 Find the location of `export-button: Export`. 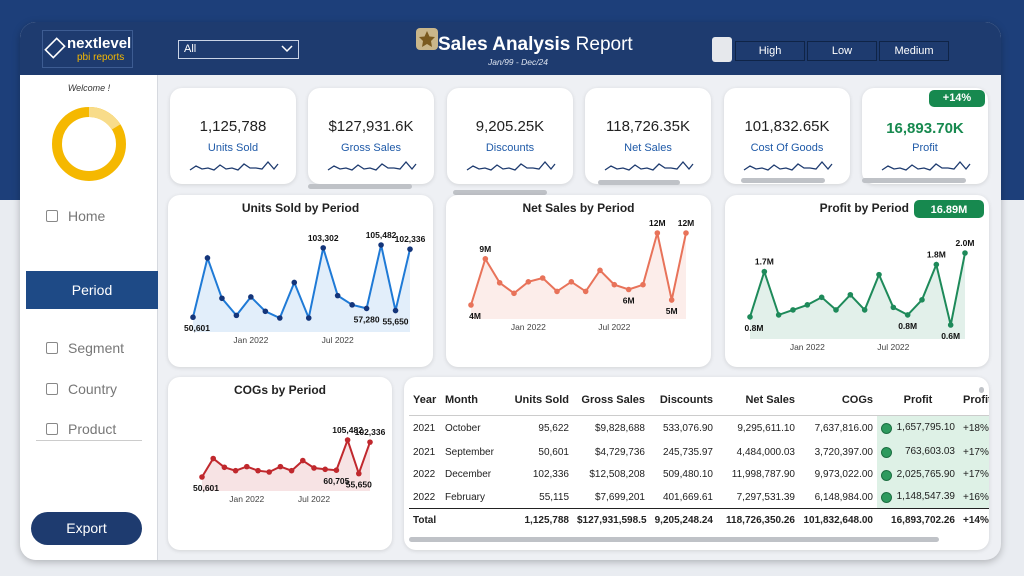

export-button: Export is located at coordinates (86, 528).